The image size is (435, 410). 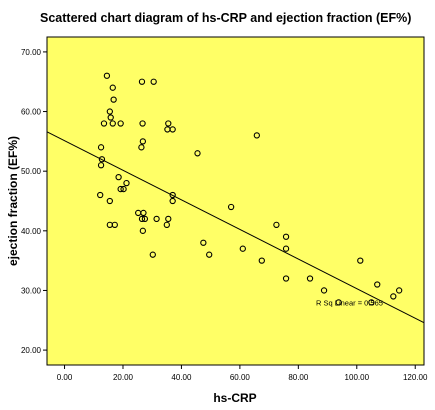 I want to click on x-tick-label: 100.00, so click(x=357, y=377).